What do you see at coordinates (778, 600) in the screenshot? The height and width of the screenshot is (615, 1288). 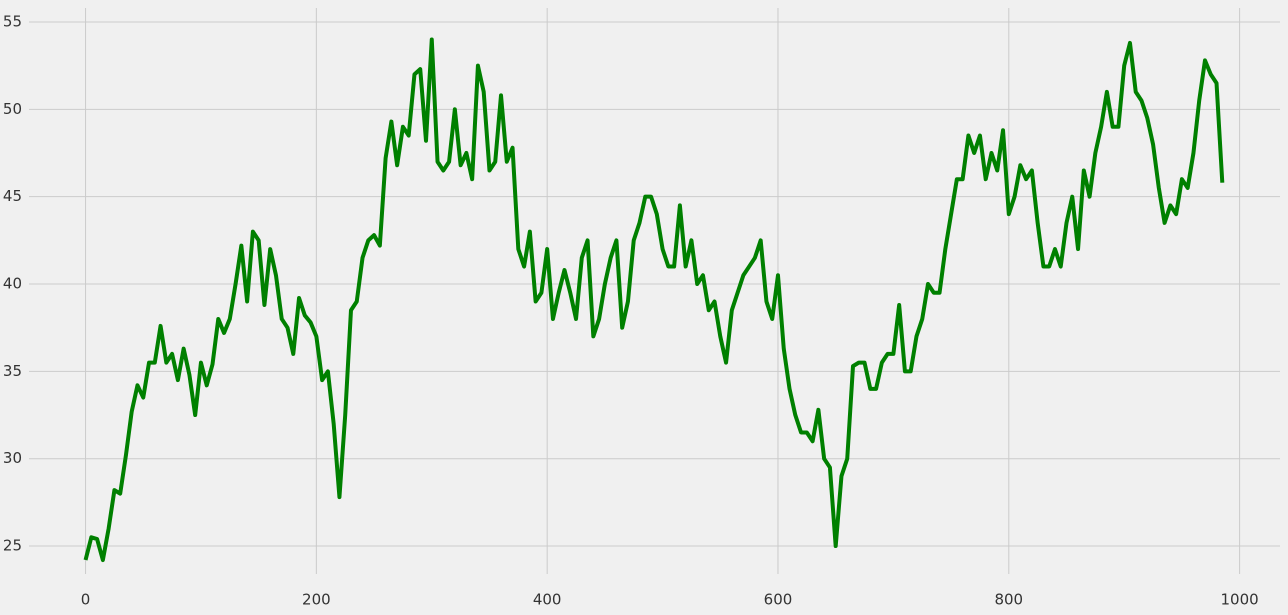 I see `x-tick-label: 600` at bounding box center [778, 600].